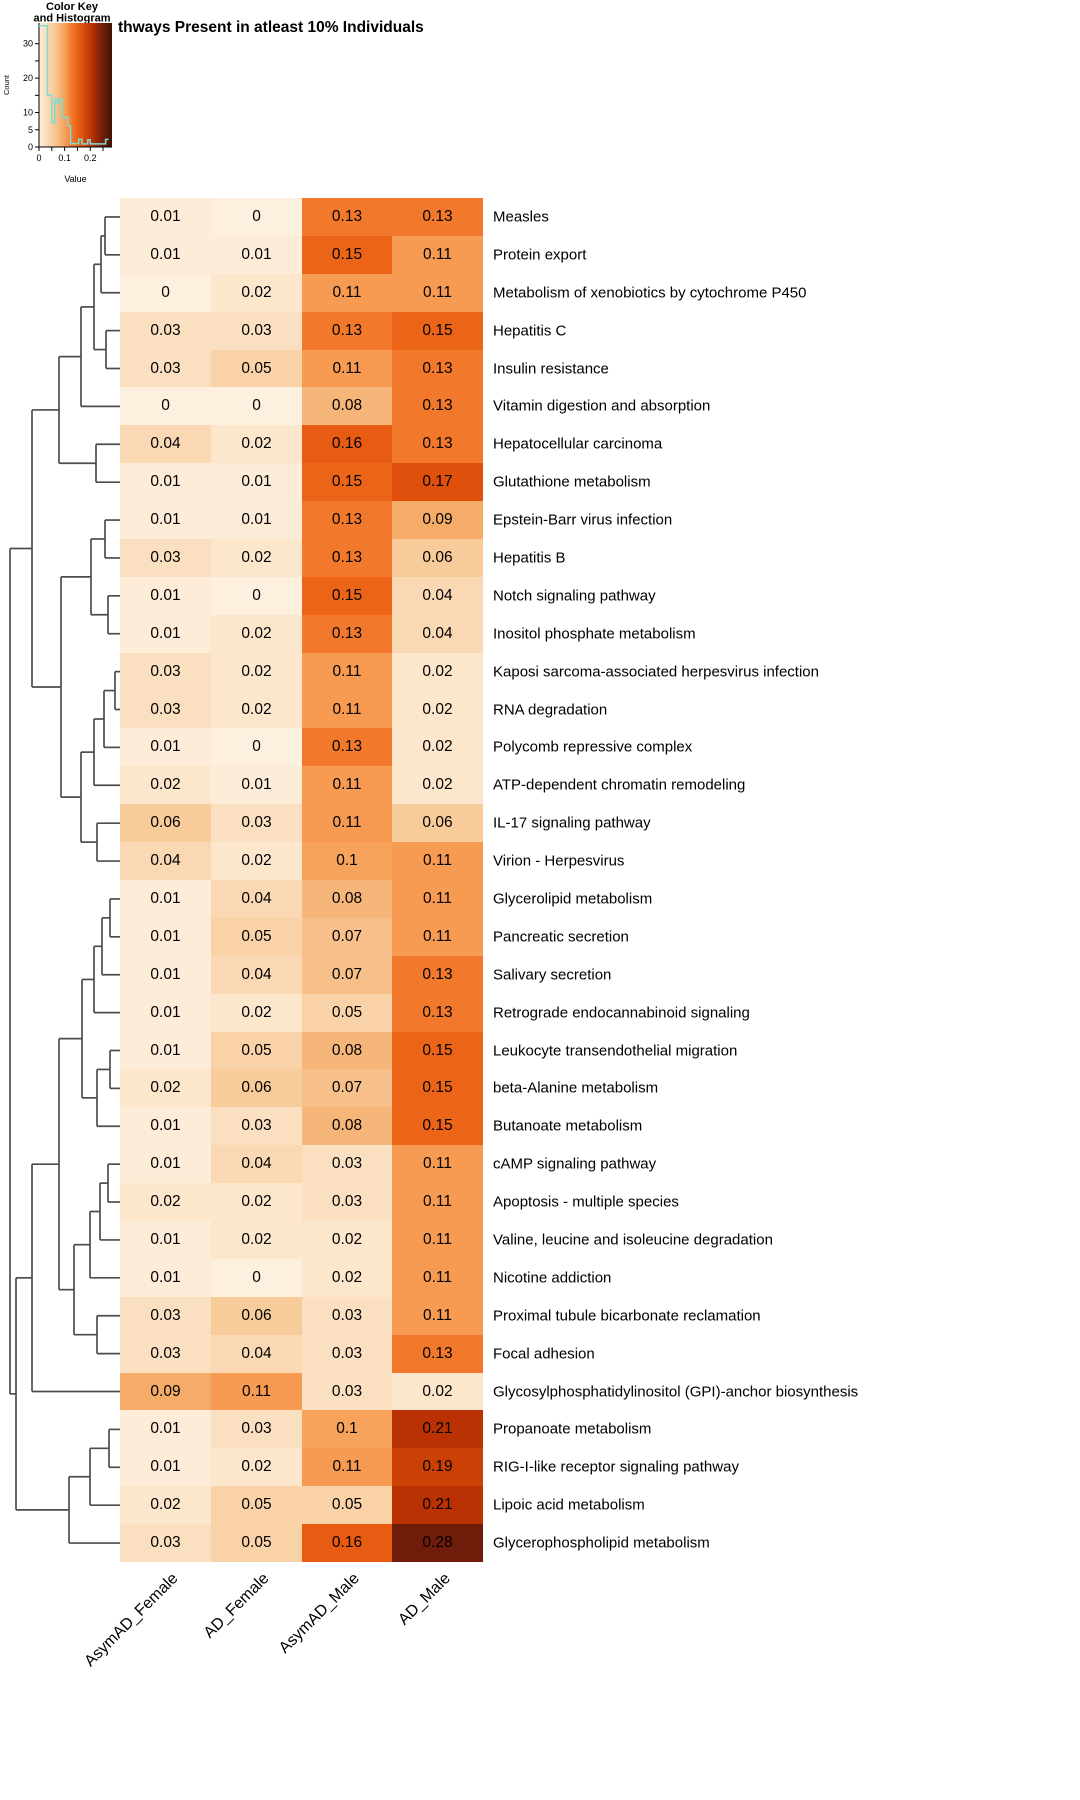  I want to click on heatmap-cell: 0.08, so click(347, 406).